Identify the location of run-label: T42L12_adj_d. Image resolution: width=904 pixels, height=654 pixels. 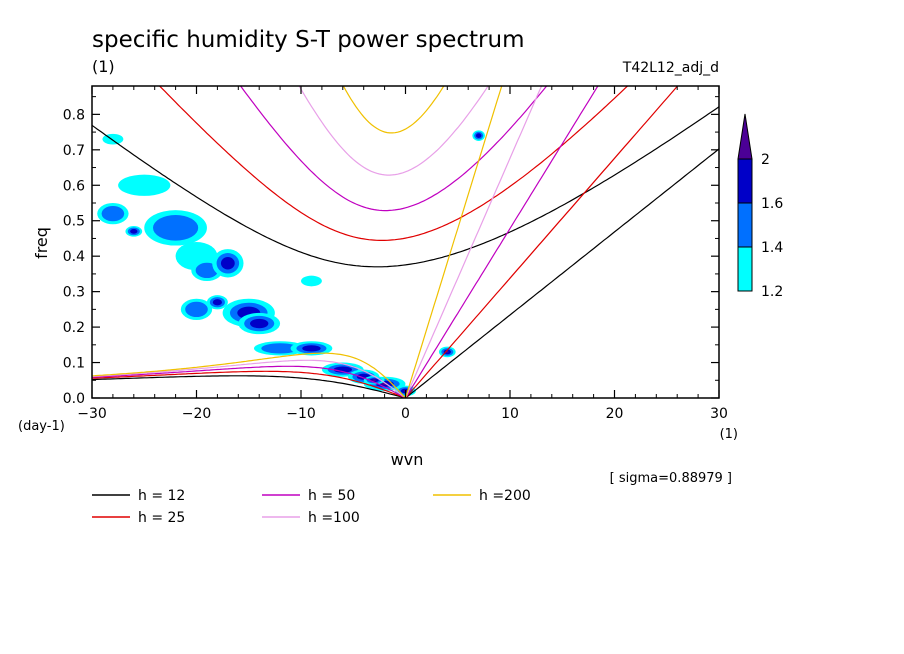
(670, 68).